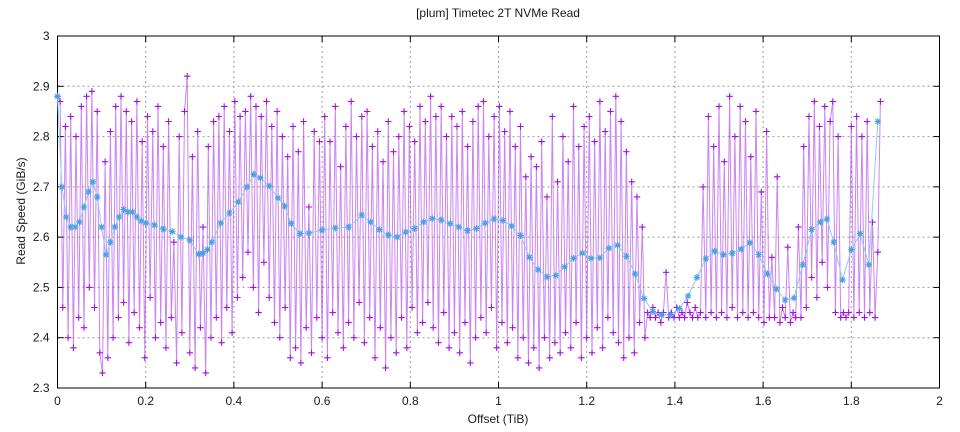 This screenshot has width=960, height=432. What do you see at coordinates (41, 237) in the screenshot?
I see `y-tick-label: 2.6` at bounding box center [41, 237].